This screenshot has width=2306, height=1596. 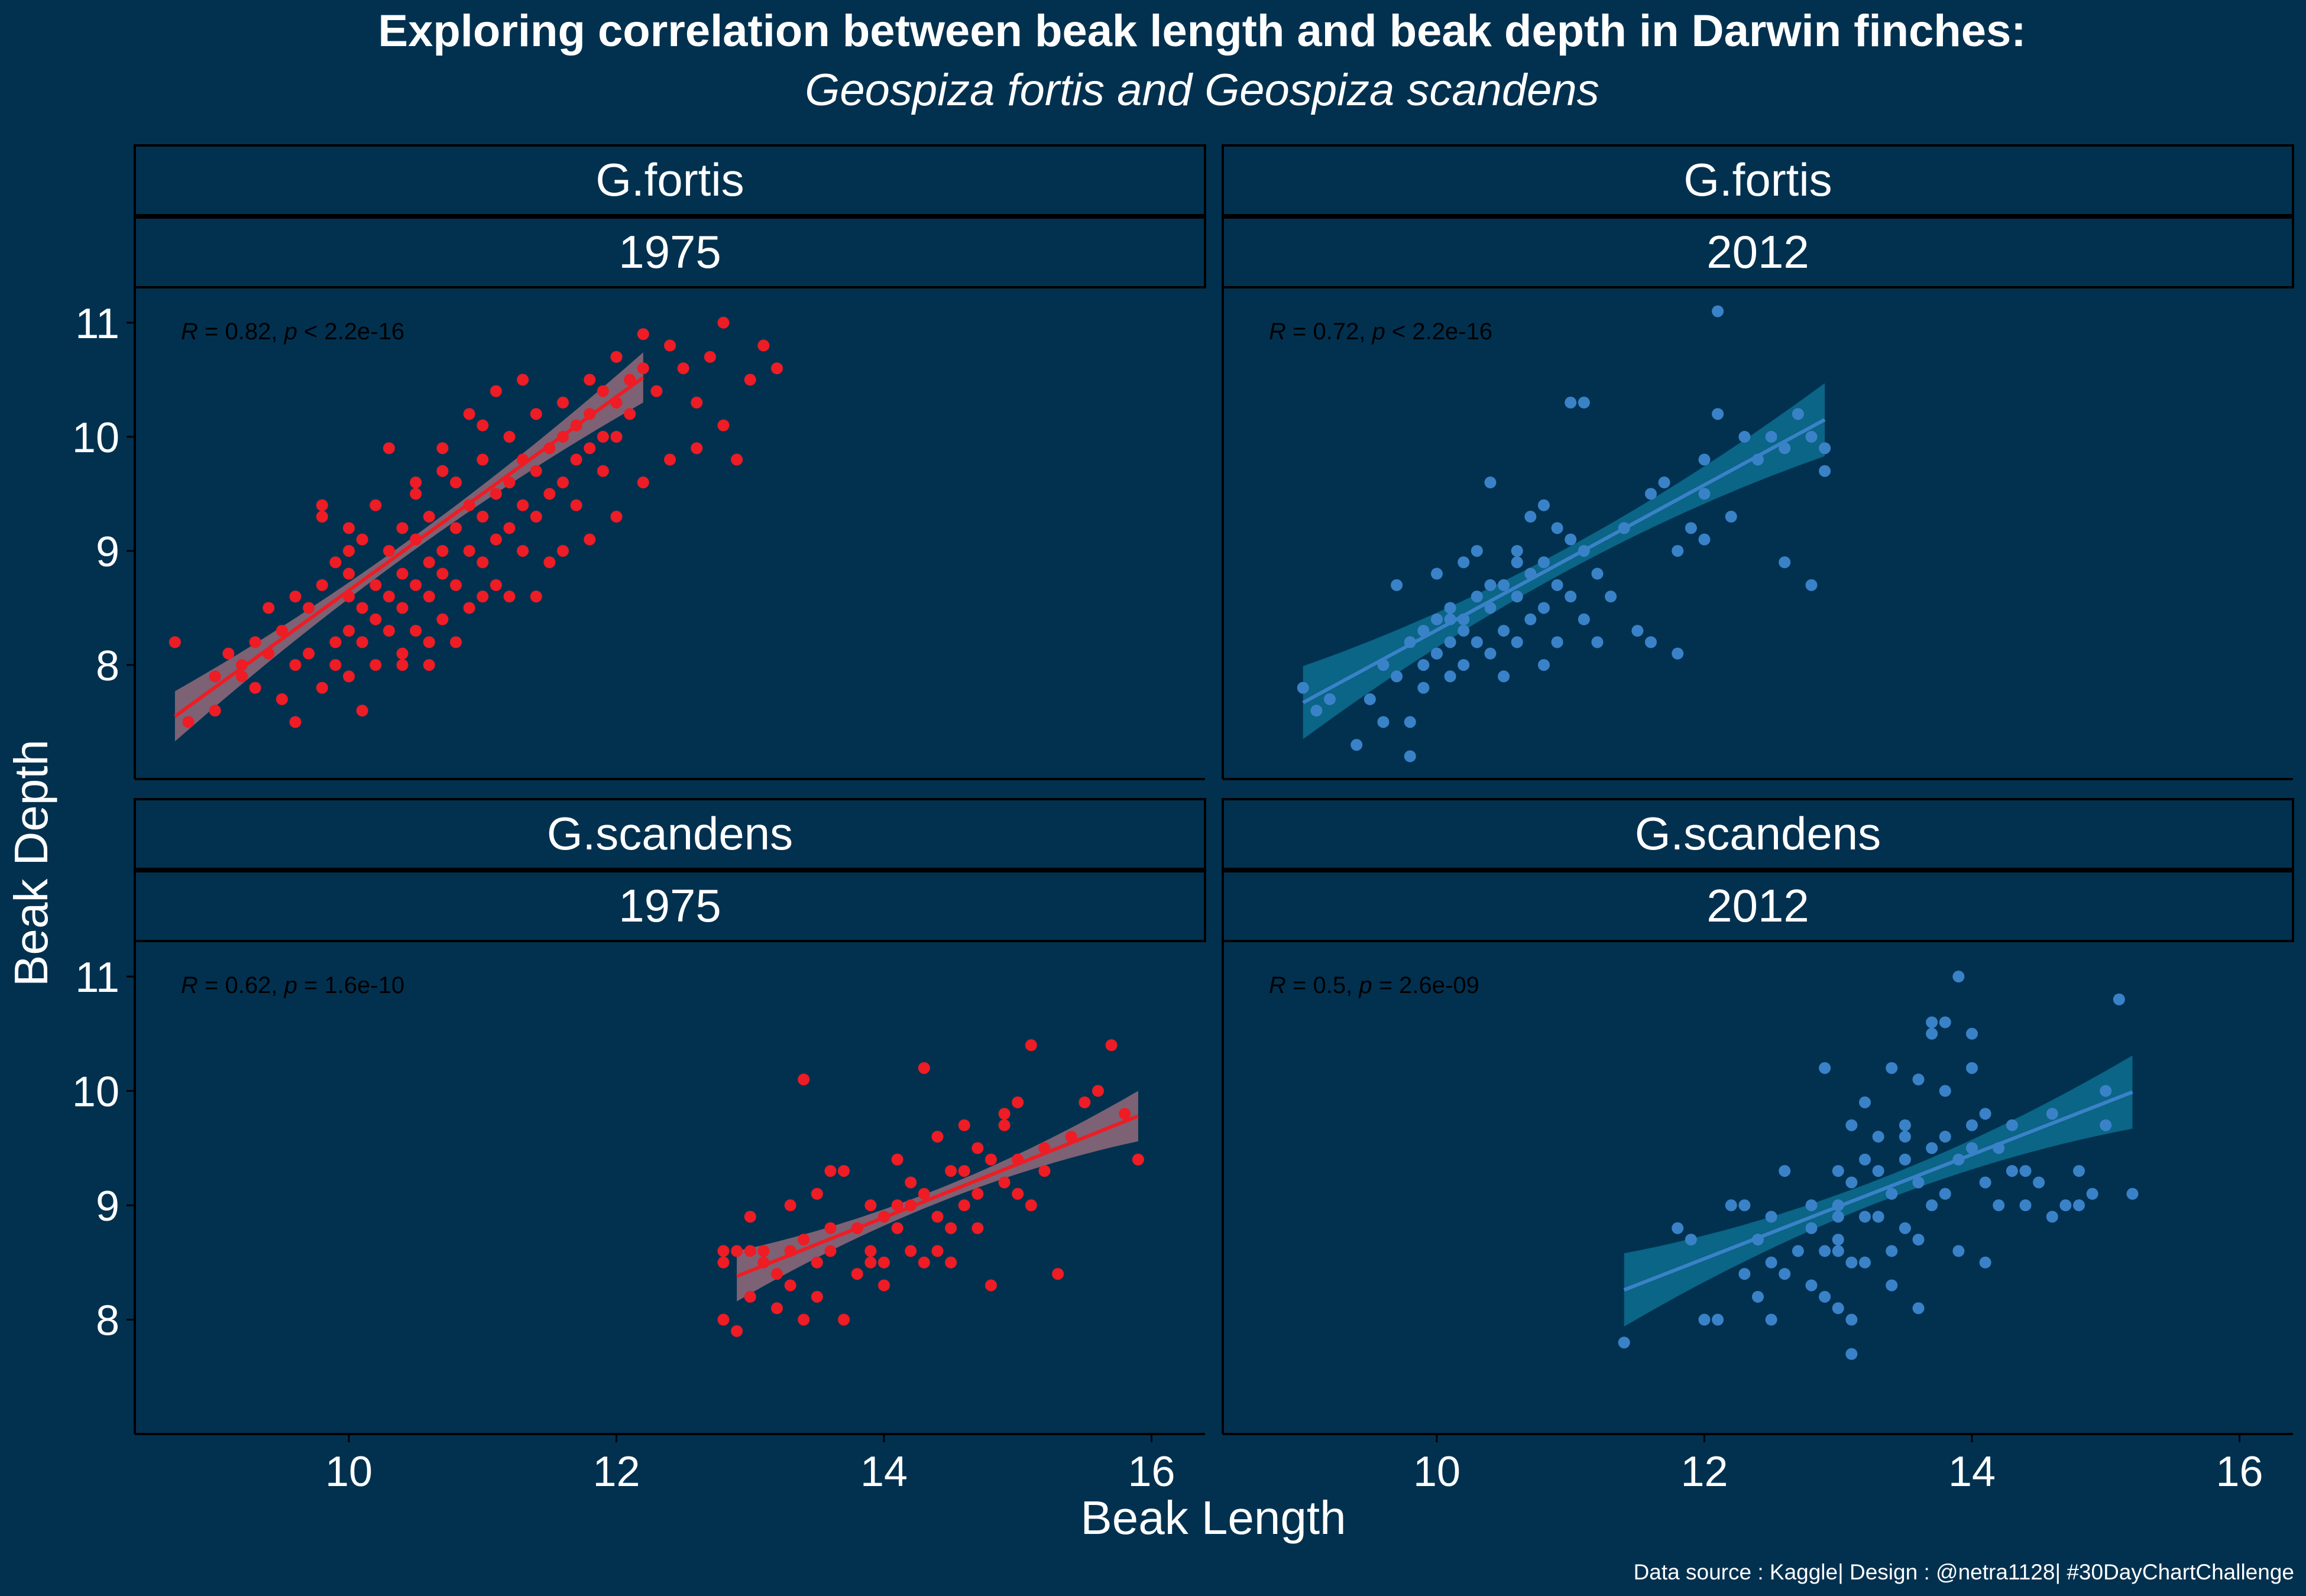 What do you see at coordinates (107, 666) in the screenshot?
I see `y-tick-label: 8` at bounding box center [107, 666].